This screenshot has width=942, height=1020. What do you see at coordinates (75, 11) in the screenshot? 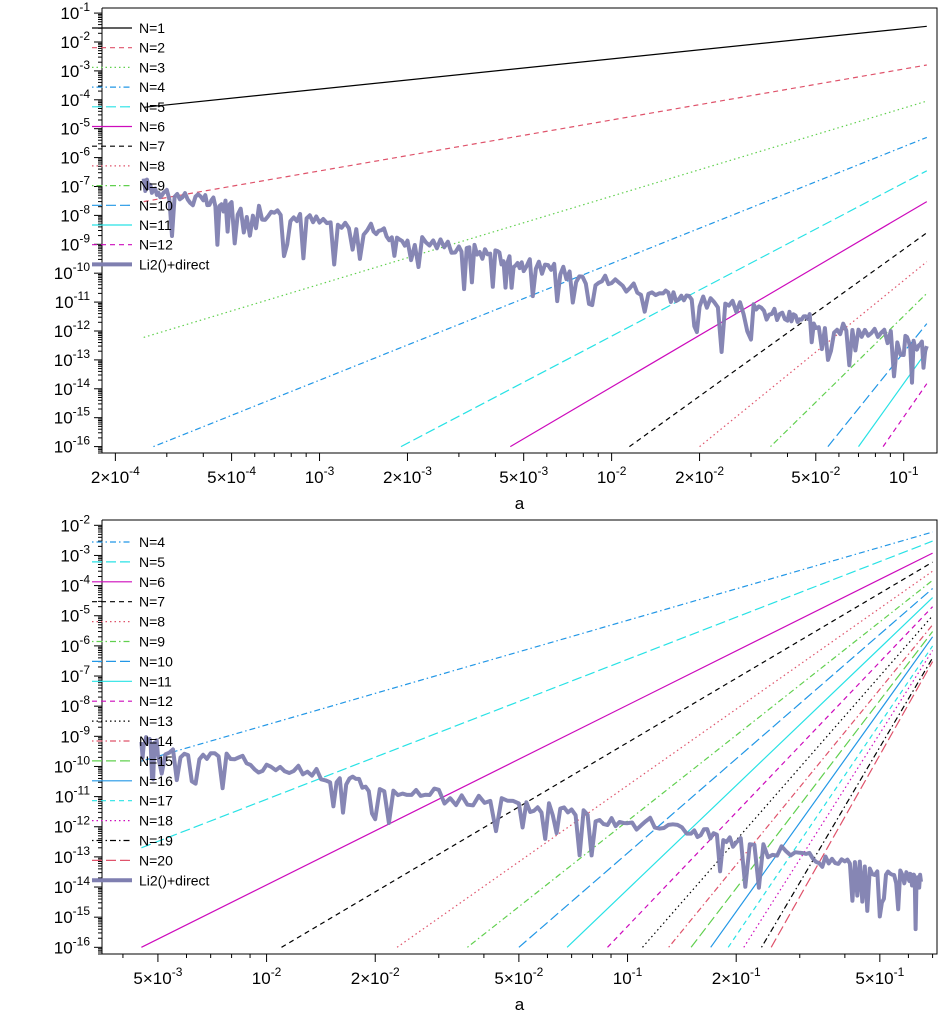
I see `y-tick-label: 10⁻¹` at bounding box center [75, 11].